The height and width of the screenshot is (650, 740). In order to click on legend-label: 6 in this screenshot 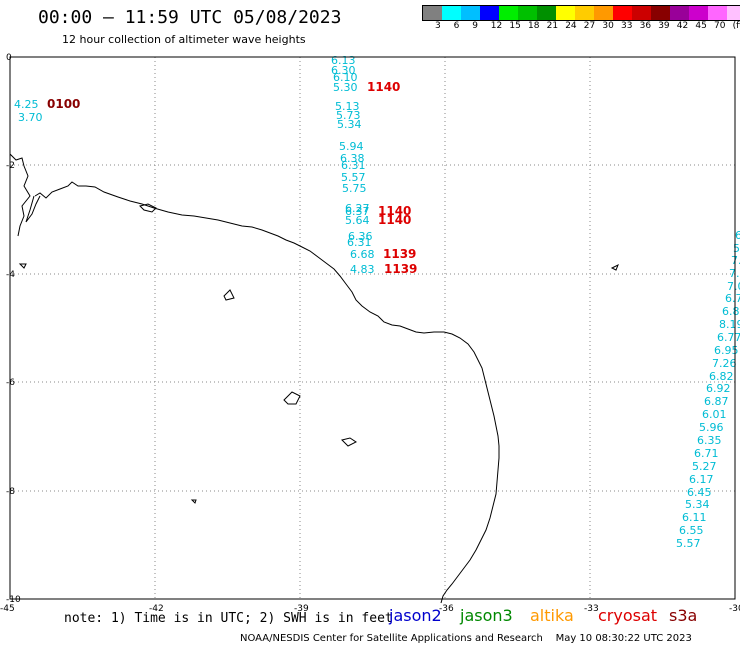, I will do `click(456, 26)`.